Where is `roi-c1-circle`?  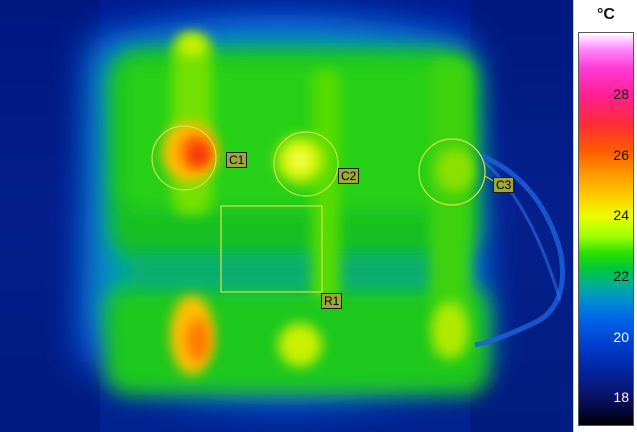
roi-c1-circle is located at coordinates (184, 158).